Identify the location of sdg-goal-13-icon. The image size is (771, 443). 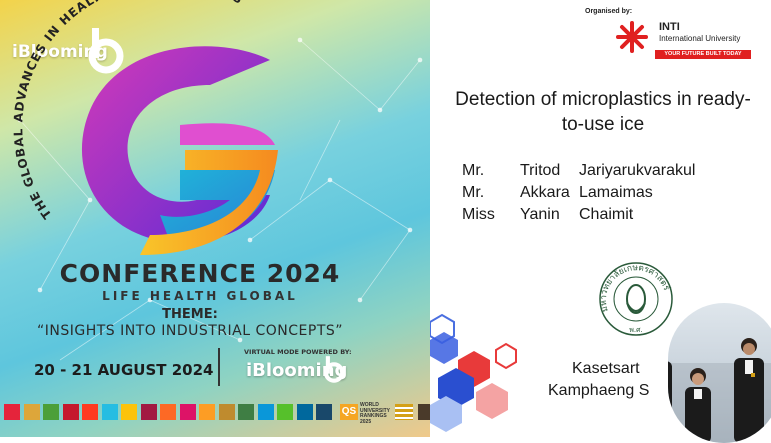
(246, 412).